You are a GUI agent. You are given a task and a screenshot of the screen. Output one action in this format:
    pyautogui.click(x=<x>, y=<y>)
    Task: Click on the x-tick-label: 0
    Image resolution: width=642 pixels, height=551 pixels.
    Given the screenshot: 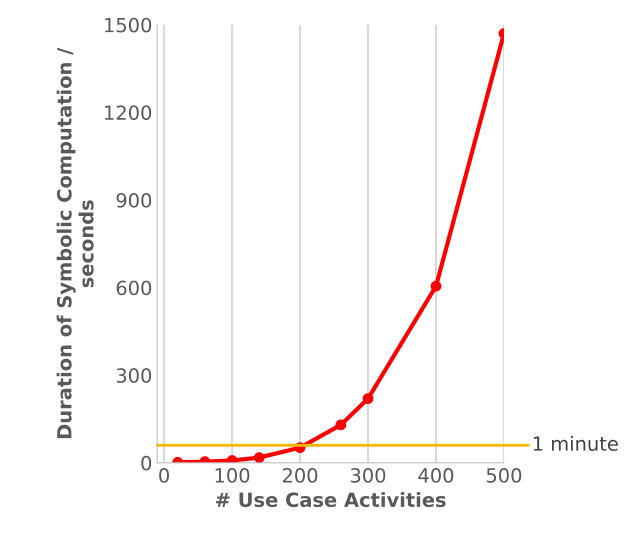 What is the action you would take?
    pyautogui.click(x=164, y=475)
    